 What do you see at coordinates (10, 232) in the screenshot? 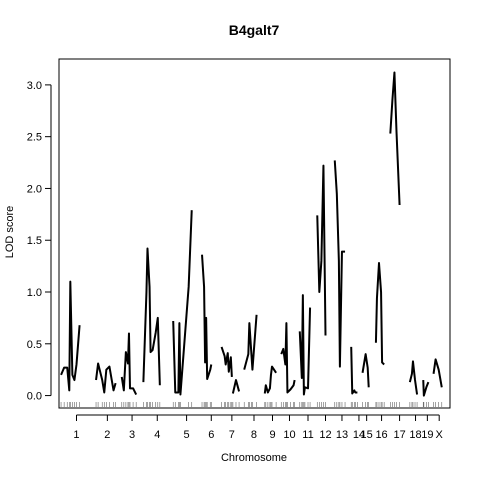
I see `y-axis-label: LOD score` at bounding box center [10, 232].